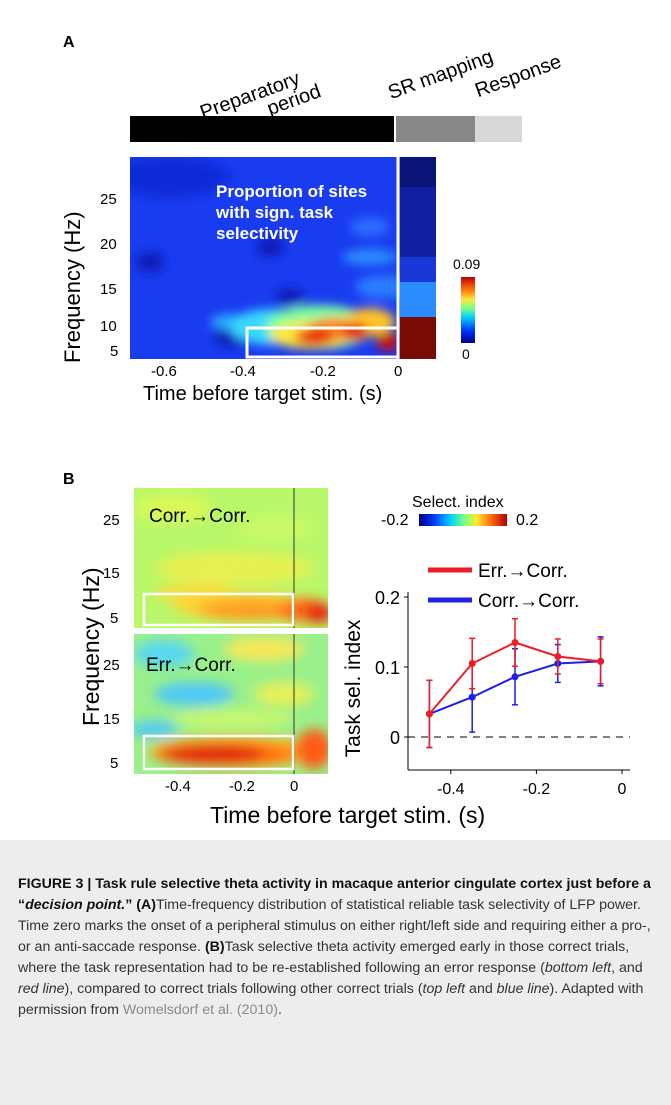 This screenshot has height=1105, width=671. Describe the element at coordinates (537, 789) in the screenshot. I see `x-tick-label: -0.2` at that location.